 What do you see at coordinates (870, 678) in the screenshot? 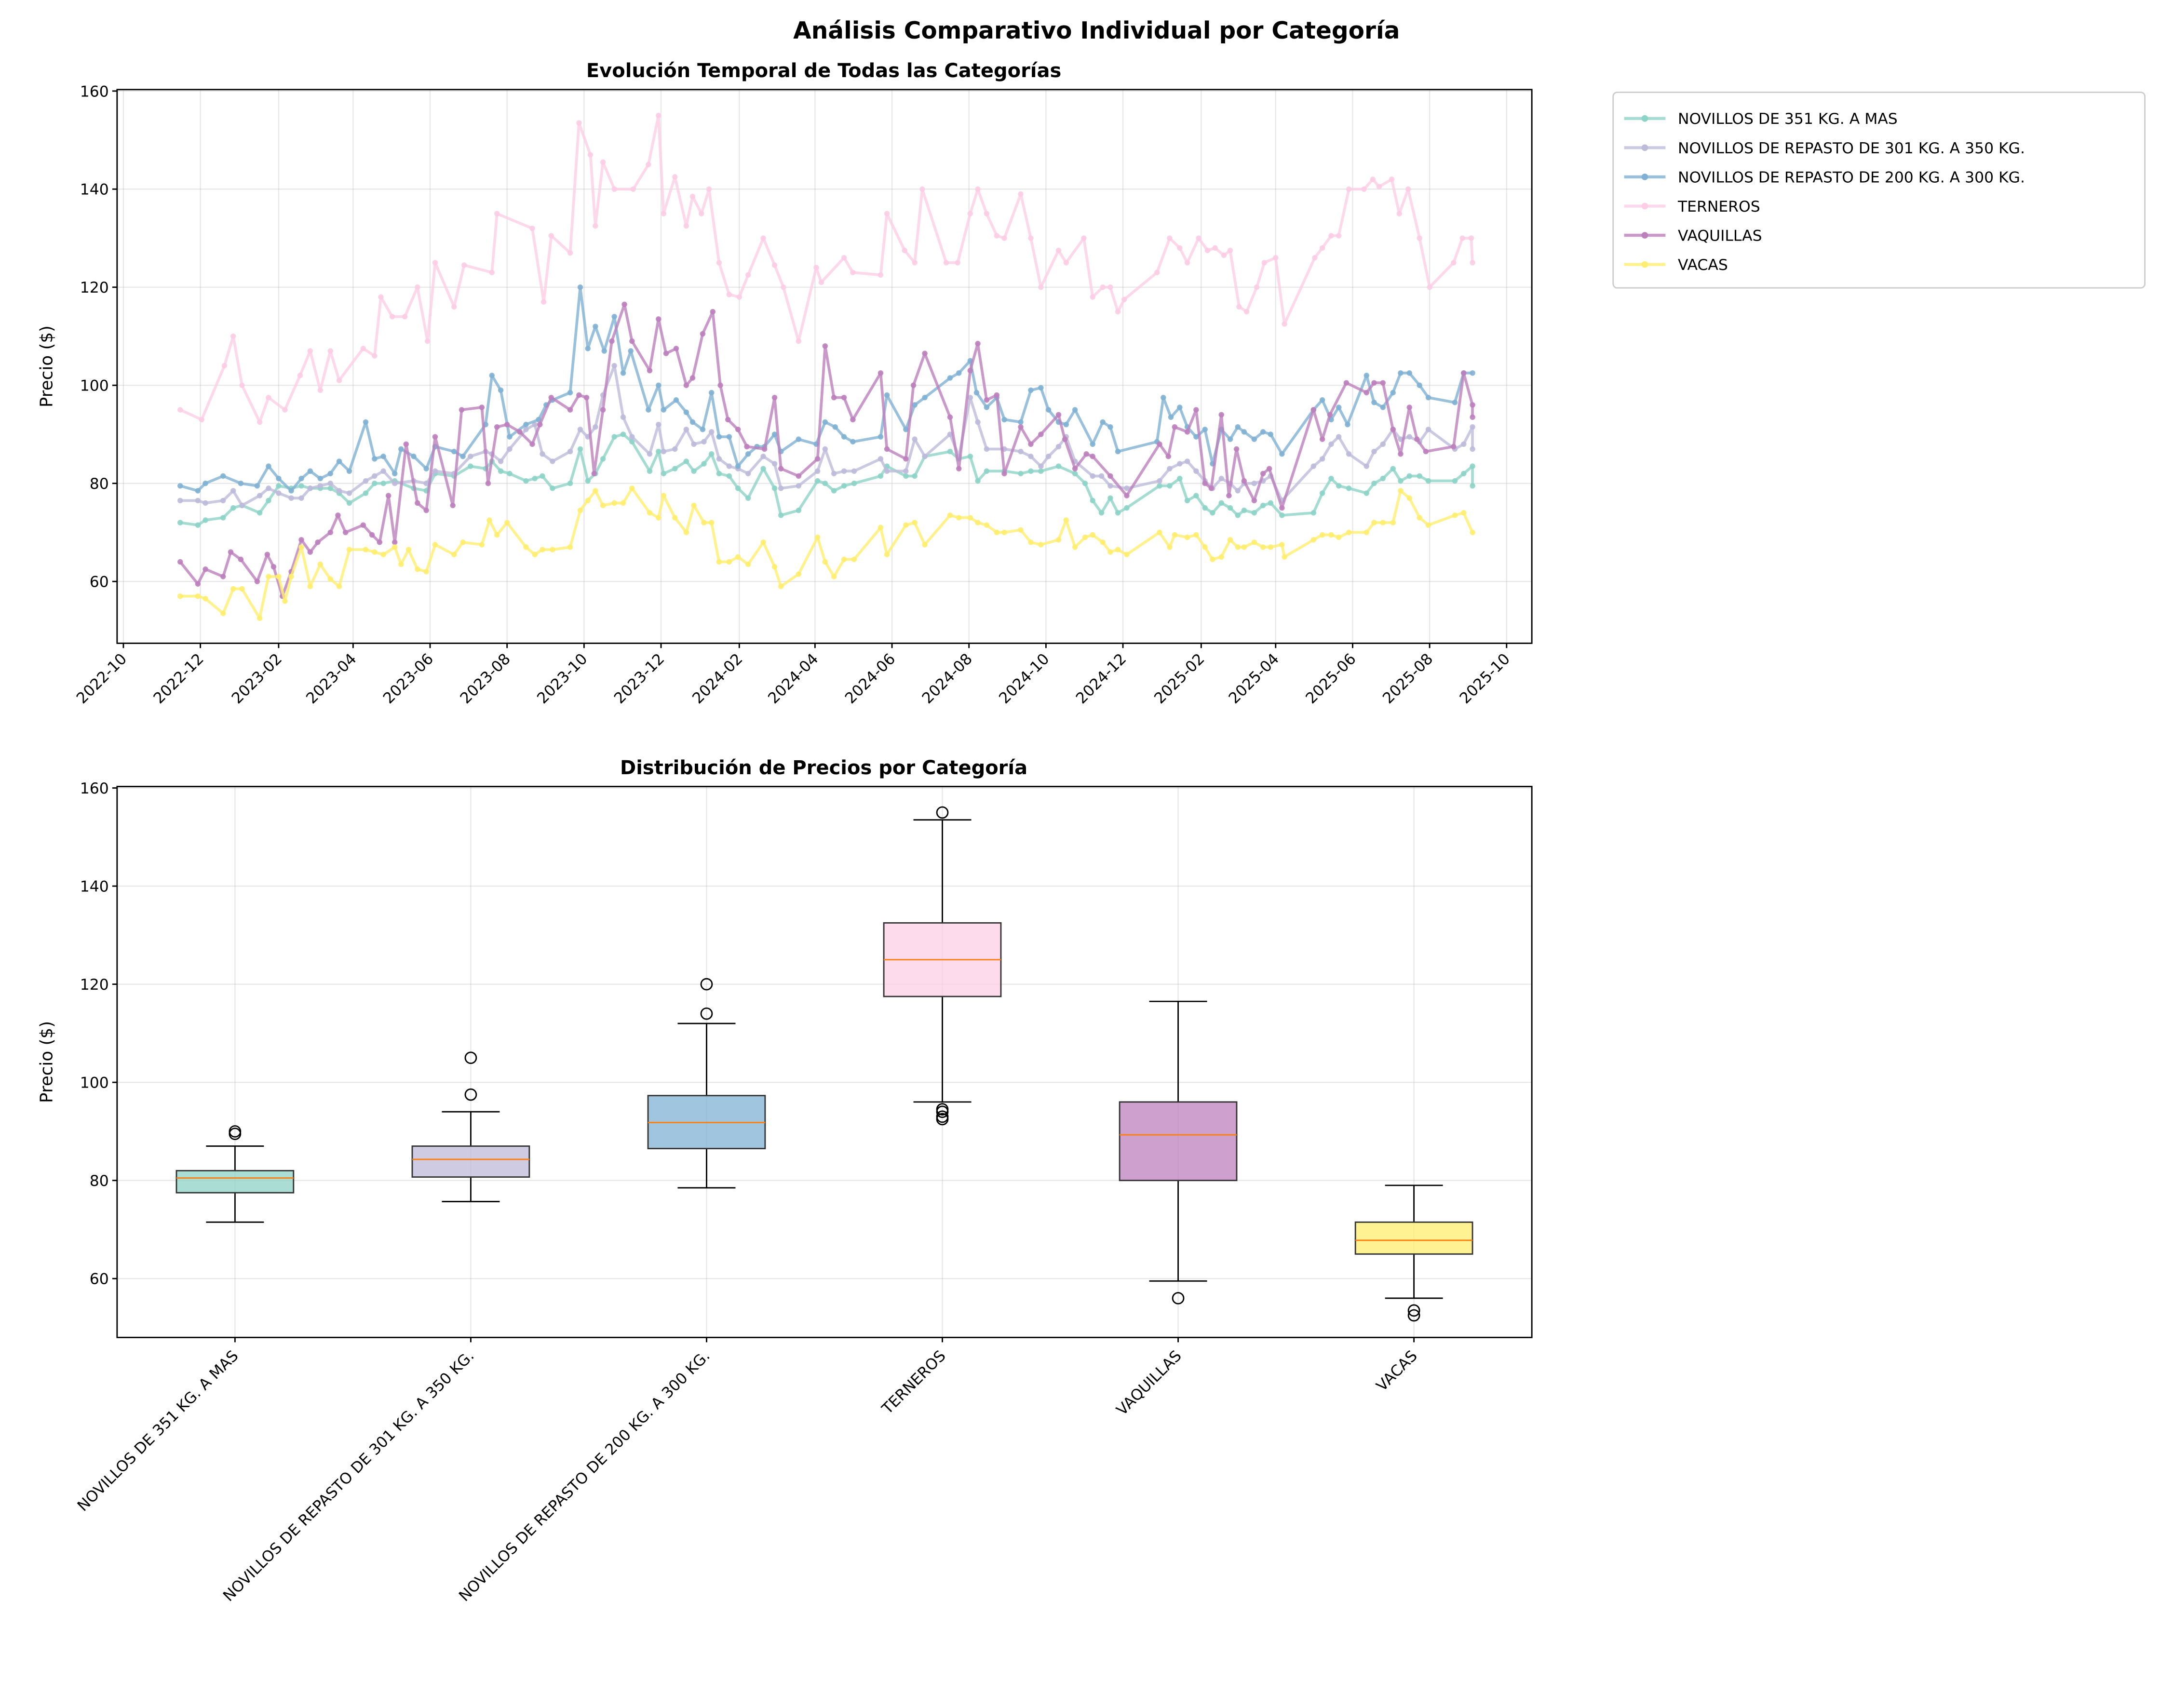
I see `x-tick-label: 2024-06` at bounding box center [870, 678].